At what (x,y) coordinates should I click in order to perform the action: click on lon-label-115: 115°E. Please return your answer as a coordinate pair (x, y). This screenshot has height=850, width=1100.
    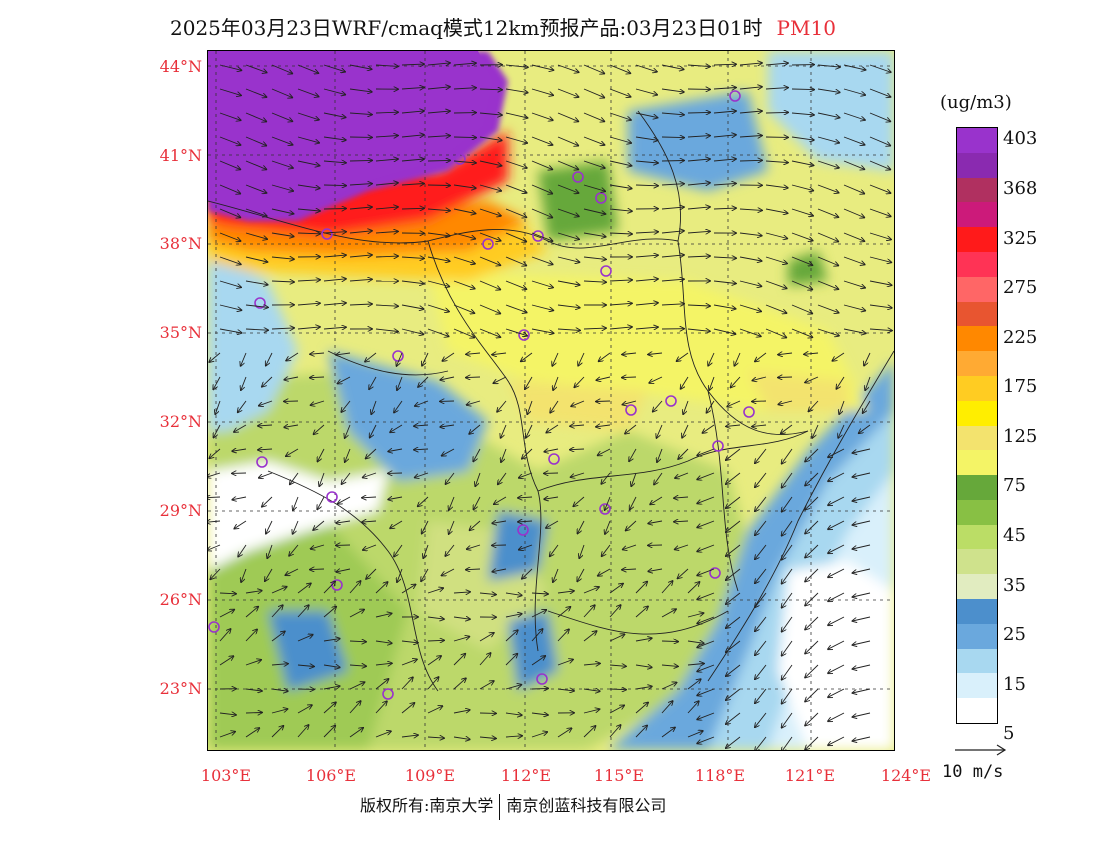
    Looking at the image, I should click on (619, 775).